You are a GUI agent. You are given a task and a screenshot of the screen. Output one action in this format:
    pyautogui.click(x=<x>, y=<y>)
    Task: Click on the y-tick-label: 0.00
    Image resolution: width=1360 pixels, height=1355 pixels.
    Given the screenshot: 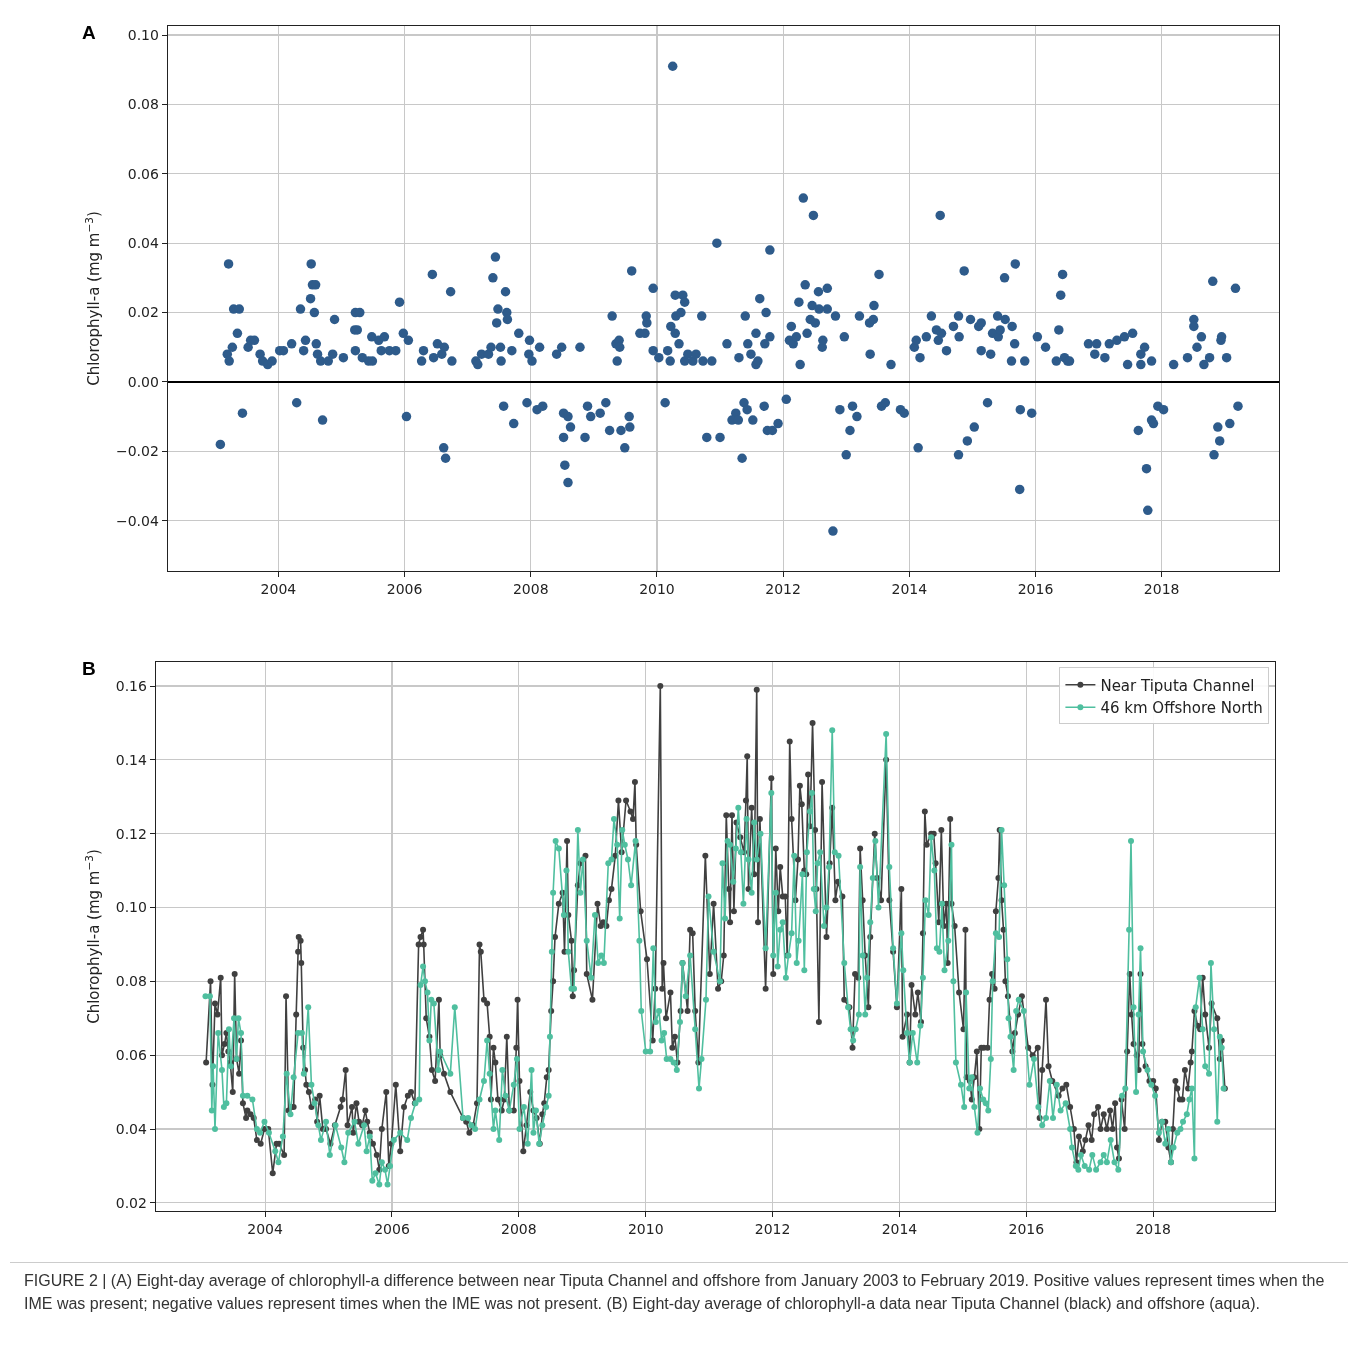 What is the action you would take?
    pyautogui.click(x=143, y=381)
    